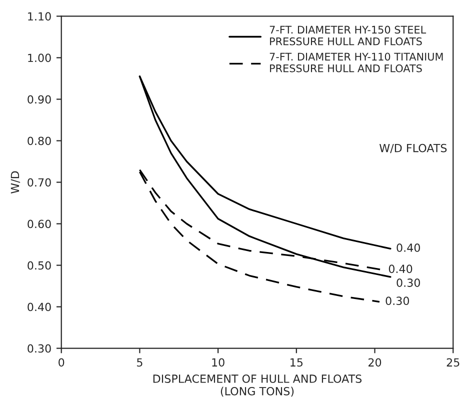  I want to click on x-axis-title: DISPLACEMENT OF HULL AND FLOATS (LONG TONS), so click(257, 385).